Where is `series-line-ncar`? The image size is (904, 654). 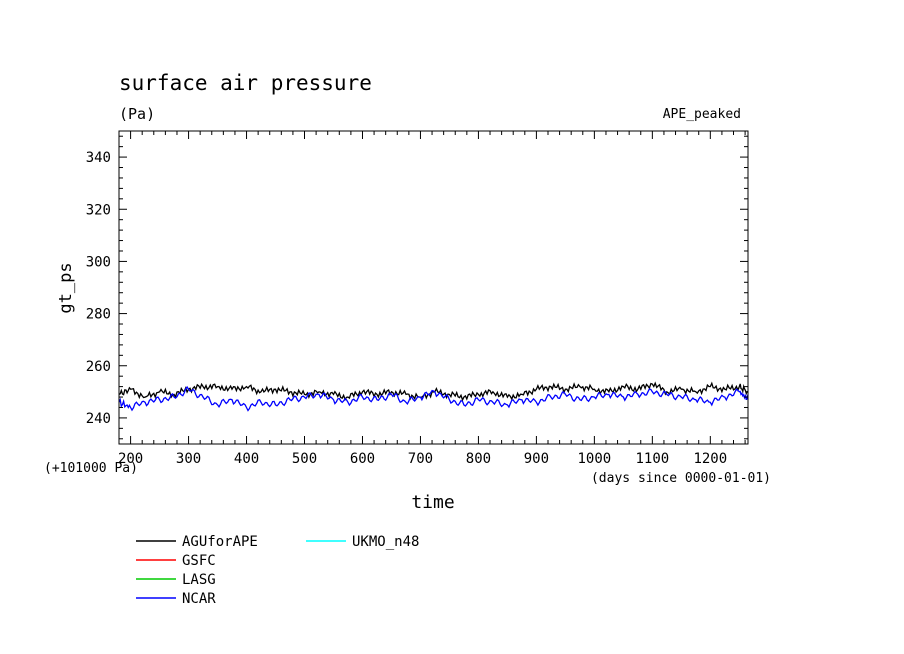 series-line-ncar is located at coordinates (433, 398).